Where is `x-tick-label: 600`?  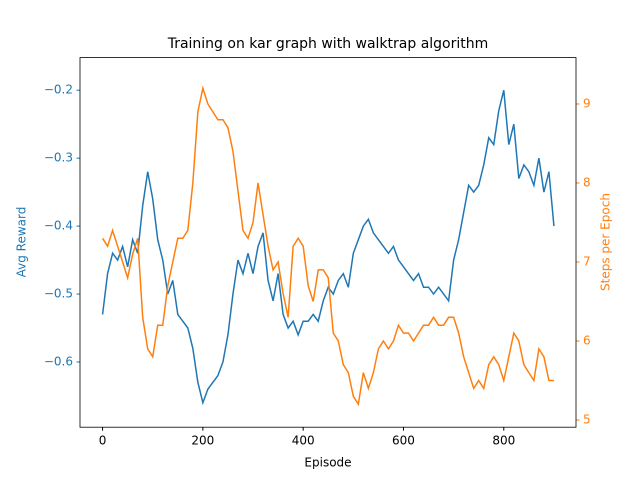
x-tick-label: 600 is located at coordinates (403, 441).